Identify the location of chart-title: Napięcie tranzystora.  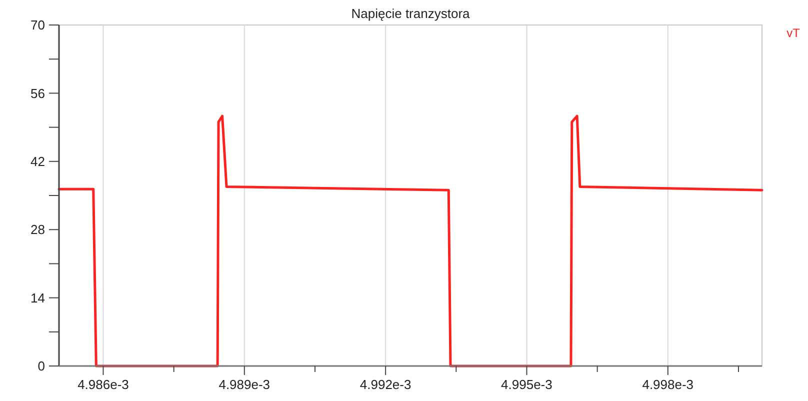
(411, 13).